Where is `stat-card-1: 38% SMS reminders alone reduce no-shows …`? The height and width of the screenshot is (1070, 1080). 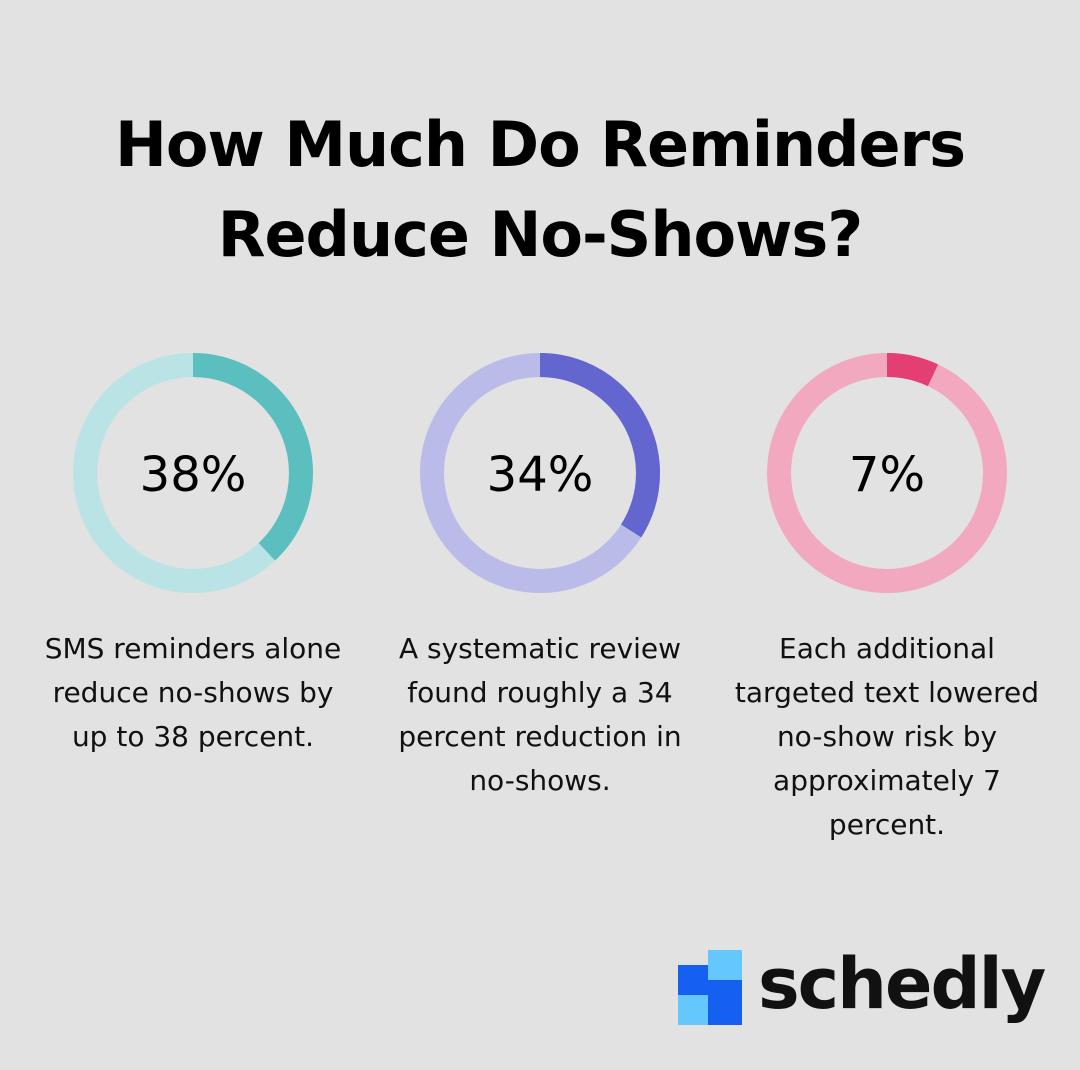
stat-card-1: 38% SMS reminders alone reduce no-shows … is located at coordinates (193, 623).